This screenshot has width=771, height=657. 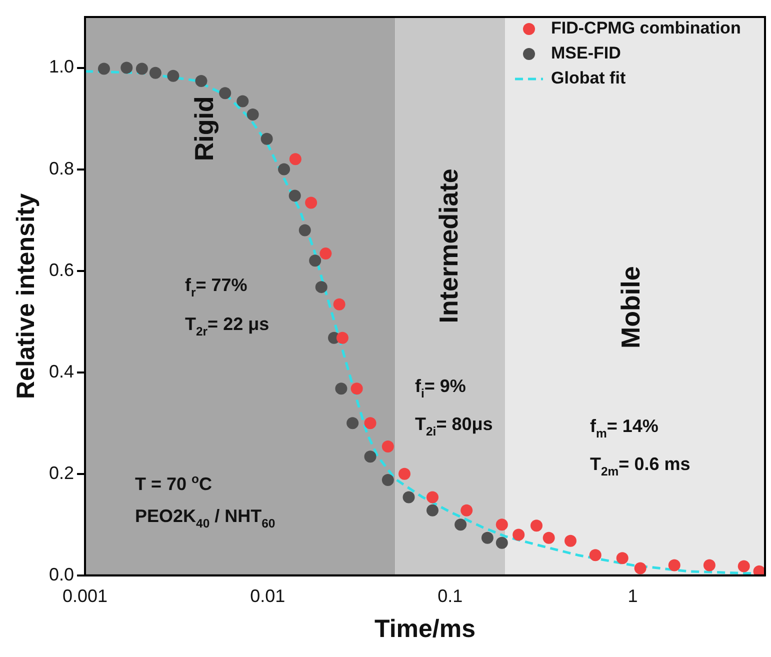 I want to click on legend-label: MSE-FID, so click(x=586, y=53).